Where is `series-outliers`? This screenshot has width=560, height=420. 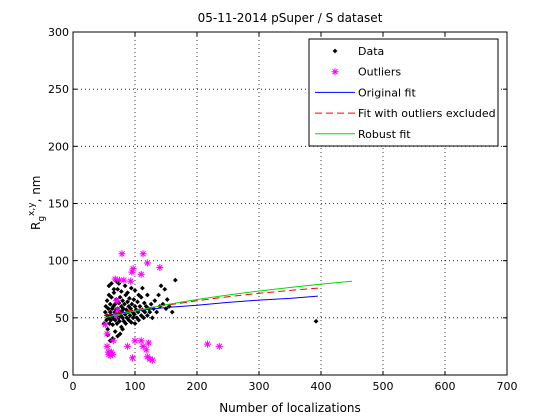 series-outliers is located at coordinates (162, 307).